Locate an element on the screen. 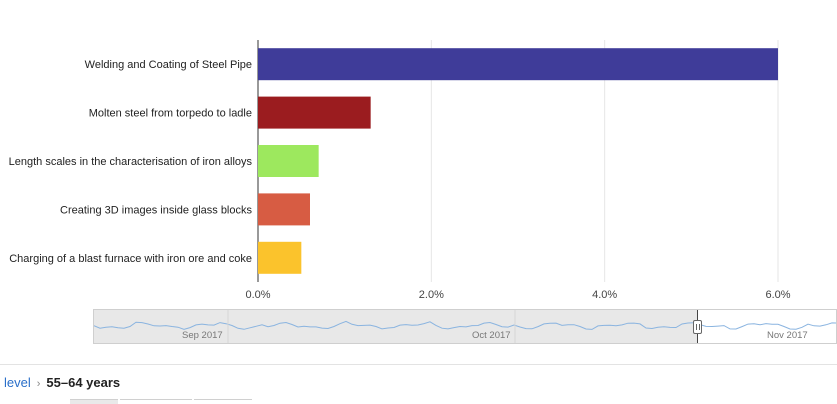 The height and width of the screenshot is (404, 837). category-label: Welding and Coating of Steel Pipe is located at coordinates (168, 65).